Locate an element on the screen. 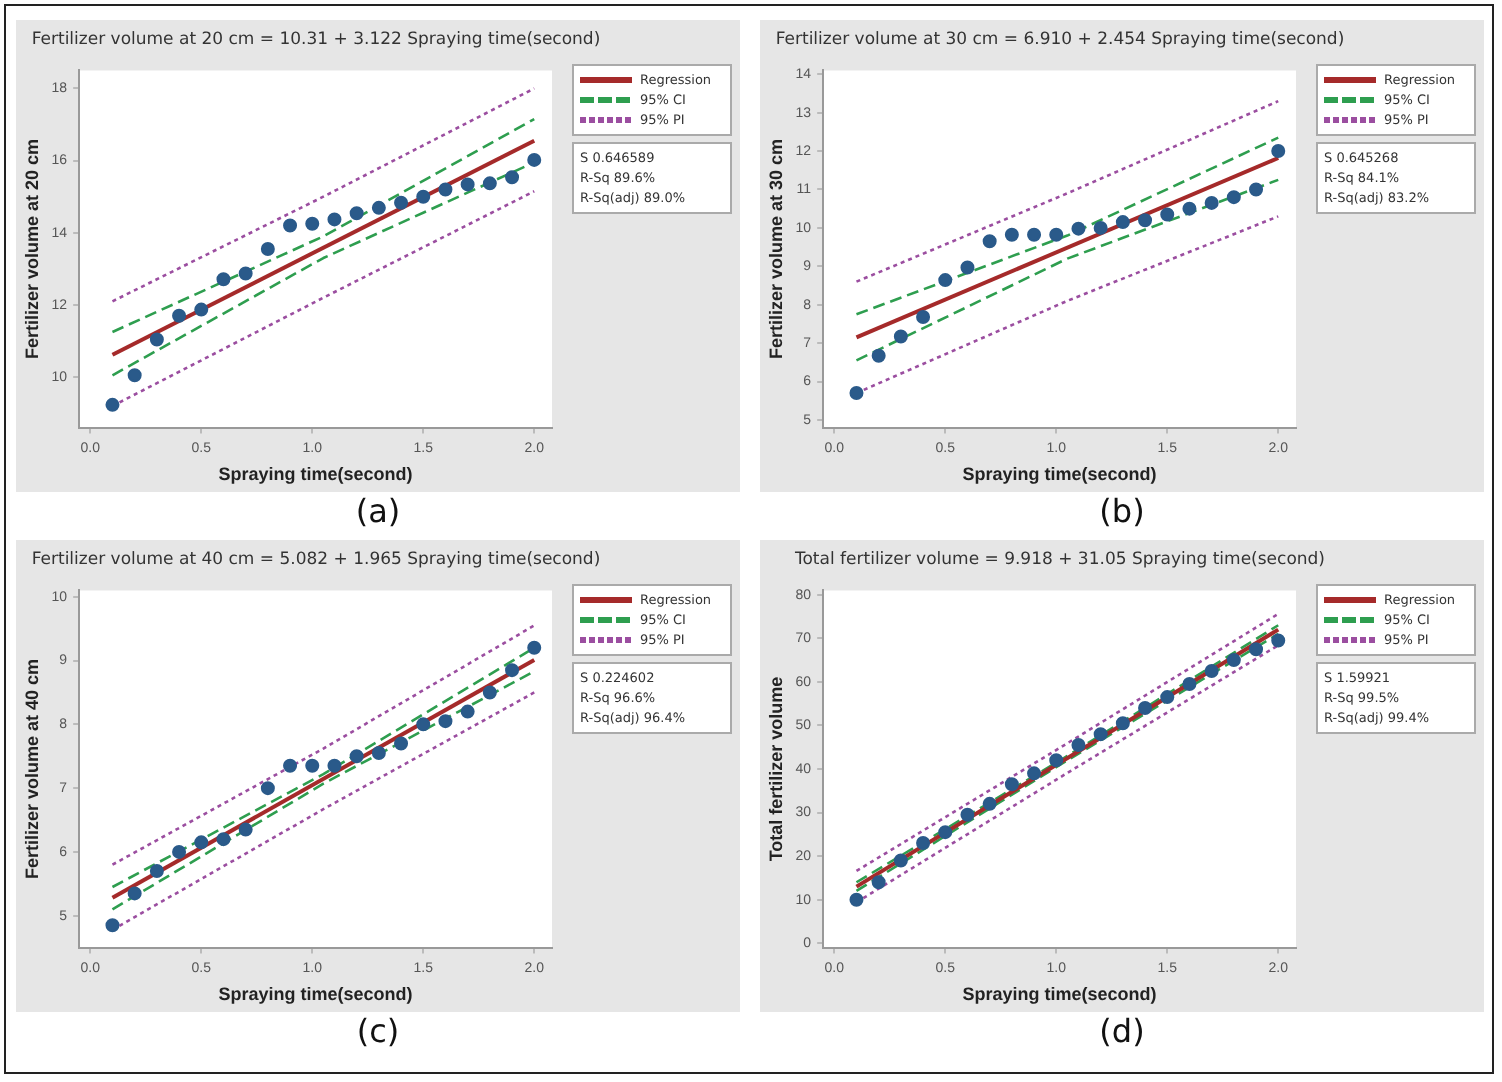  chart-title: Fertilizer volume at 20 cm = 10.31 + 3.122 Spraying time(second) is located at coordinates (316, 40).